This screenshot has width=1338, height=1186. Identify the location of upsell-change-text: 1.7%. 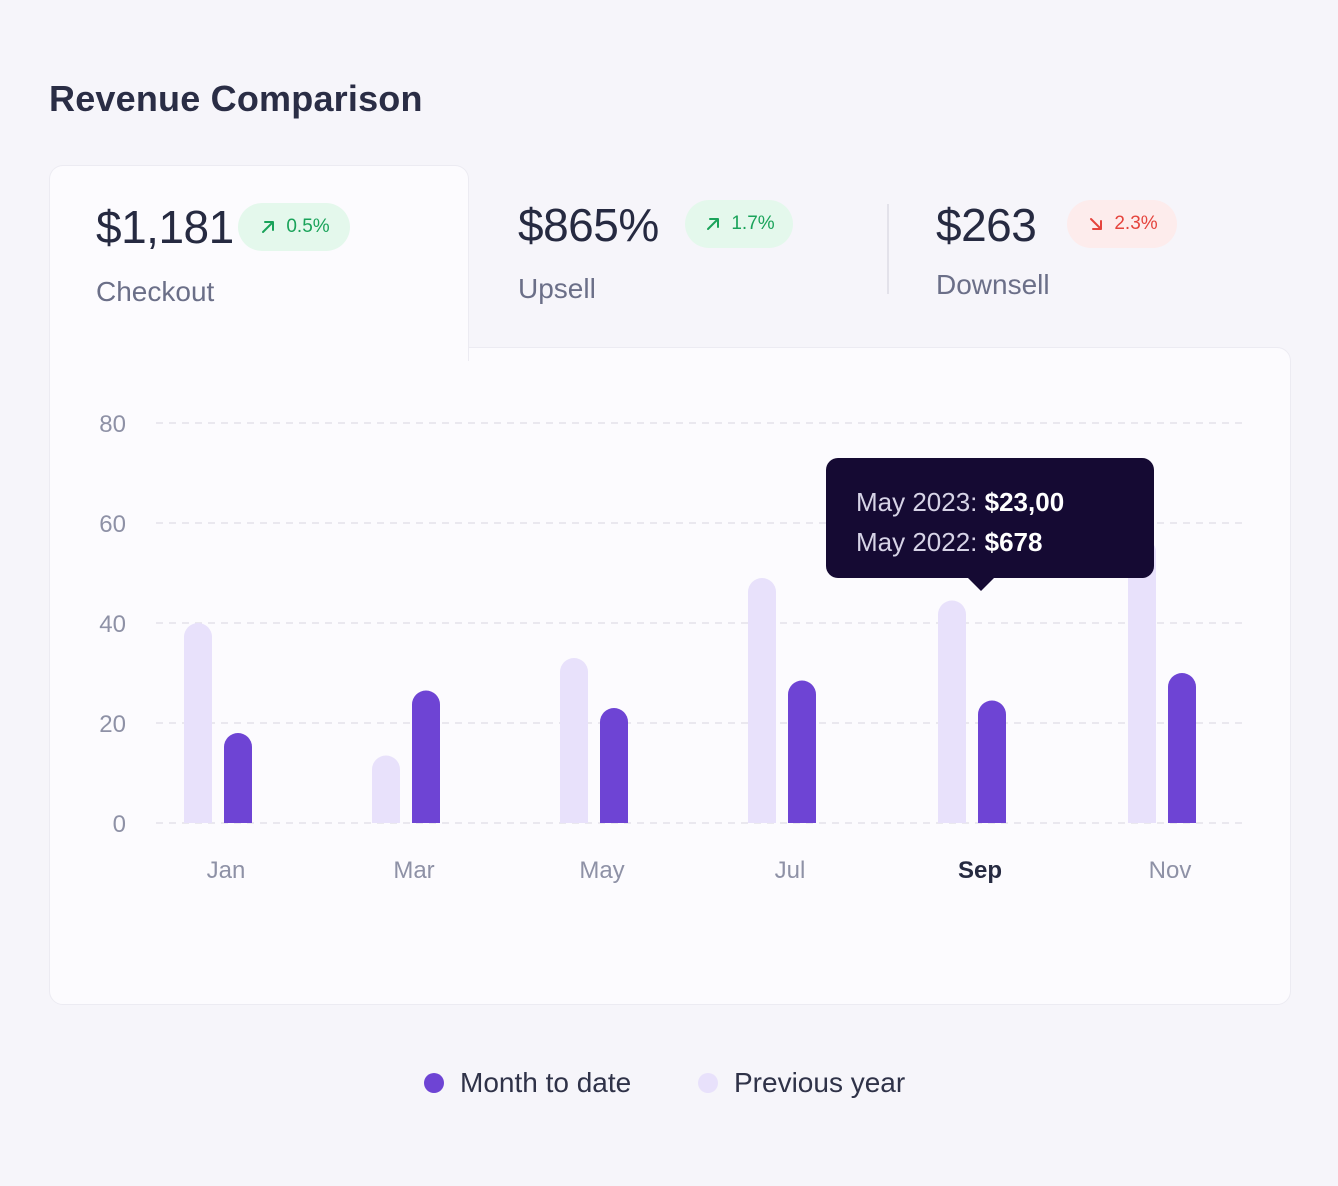
(753, 223).